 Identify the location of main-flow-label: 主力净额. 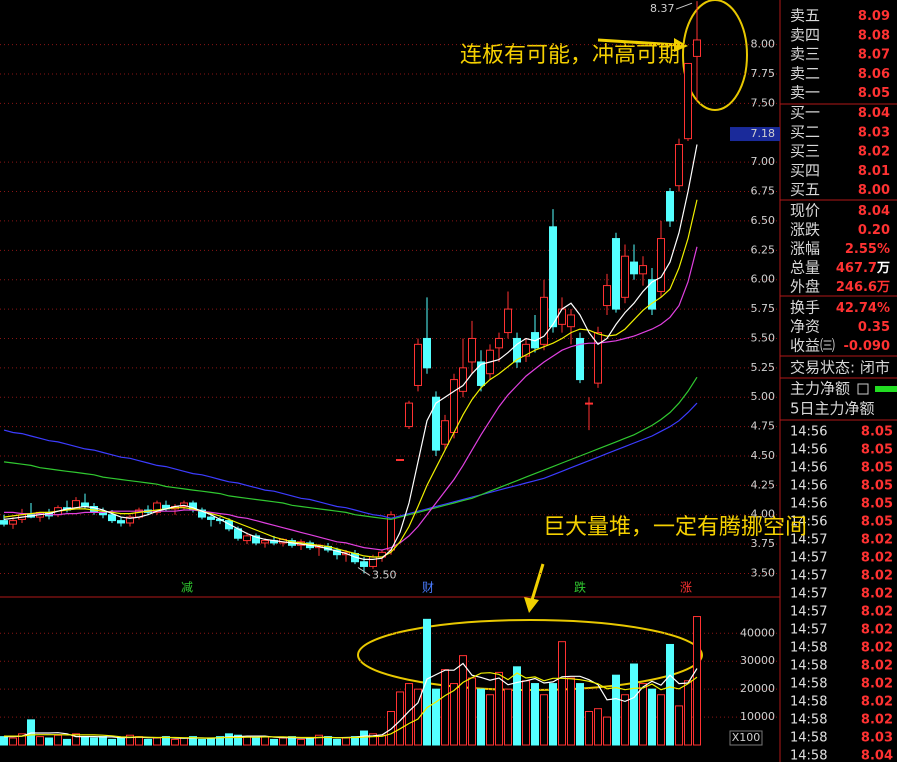
(820, 389).